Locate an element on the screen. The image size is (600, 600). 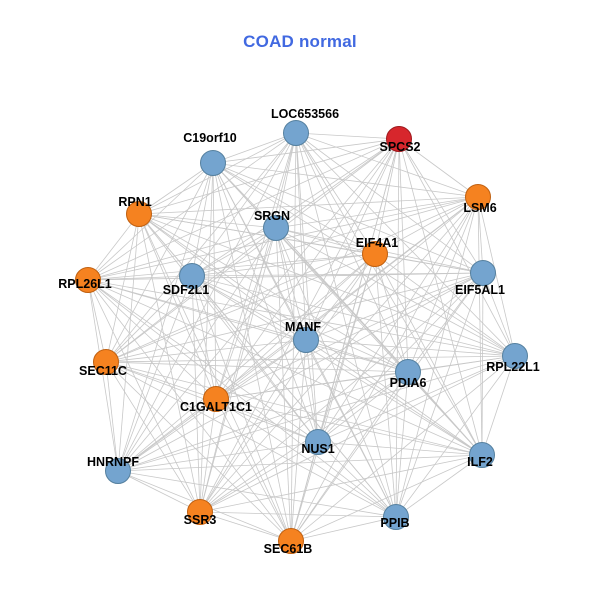
edge-SPCS2-SDF2L1 is located at coordinates (295, 207).